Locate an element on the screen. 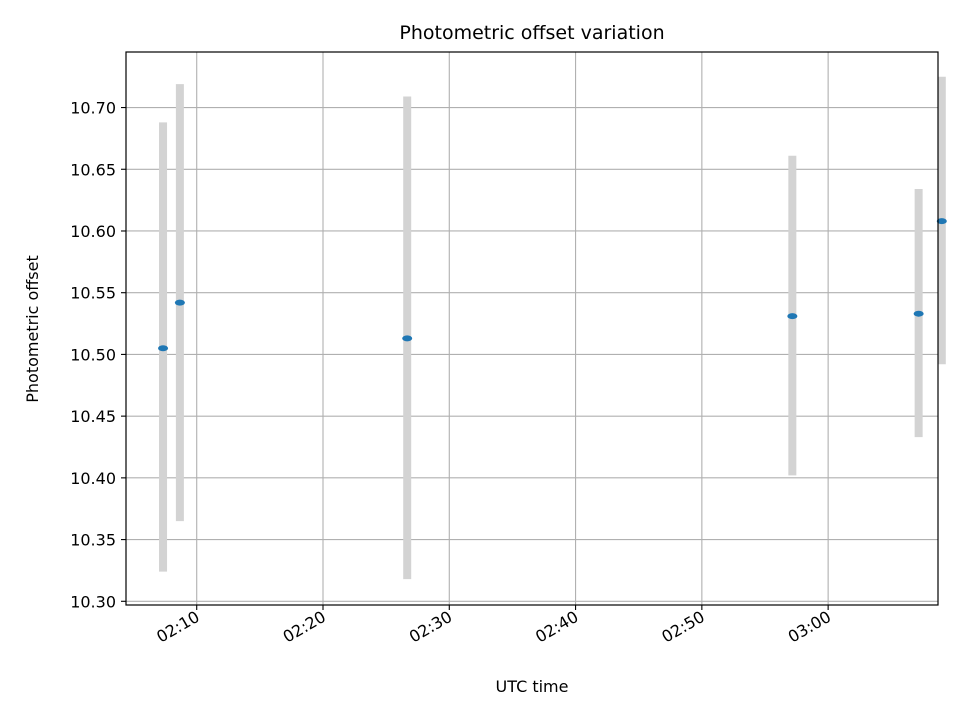 This screenshot has height=720, width=960. y-tick-label: 10.55 is located at coordinates (93, 293).